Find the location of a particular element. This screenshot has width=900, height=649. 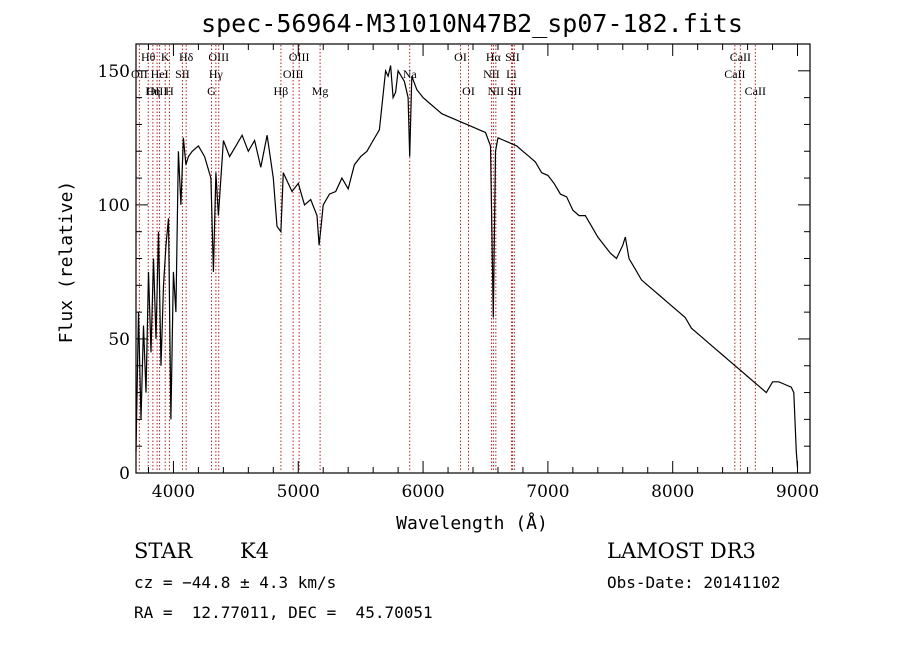

y-tick-label-150: 150 is located at coordinates (114, 72).